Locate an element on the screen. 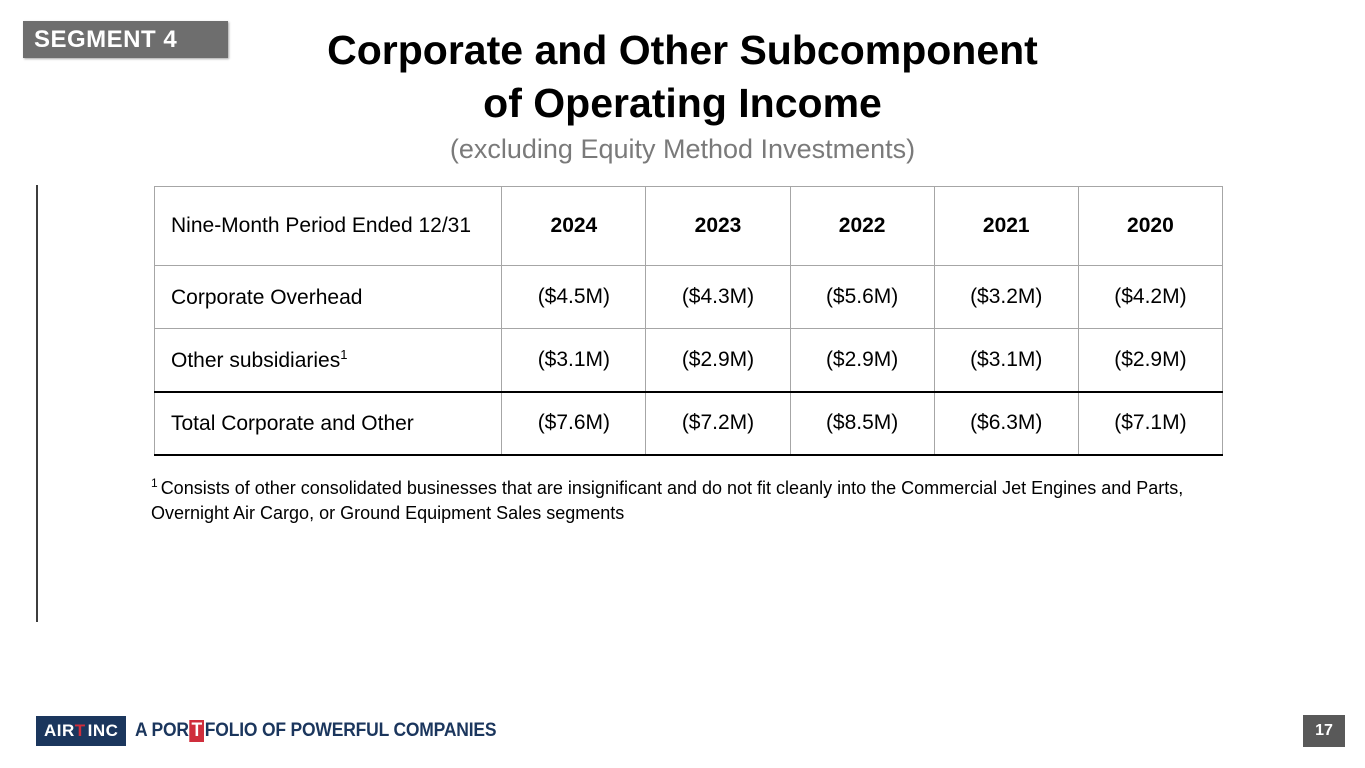 The height and width of the screenshot is (768, 1365). airt-inc-logo: AIR T INC is located at coordinates (81, 731).